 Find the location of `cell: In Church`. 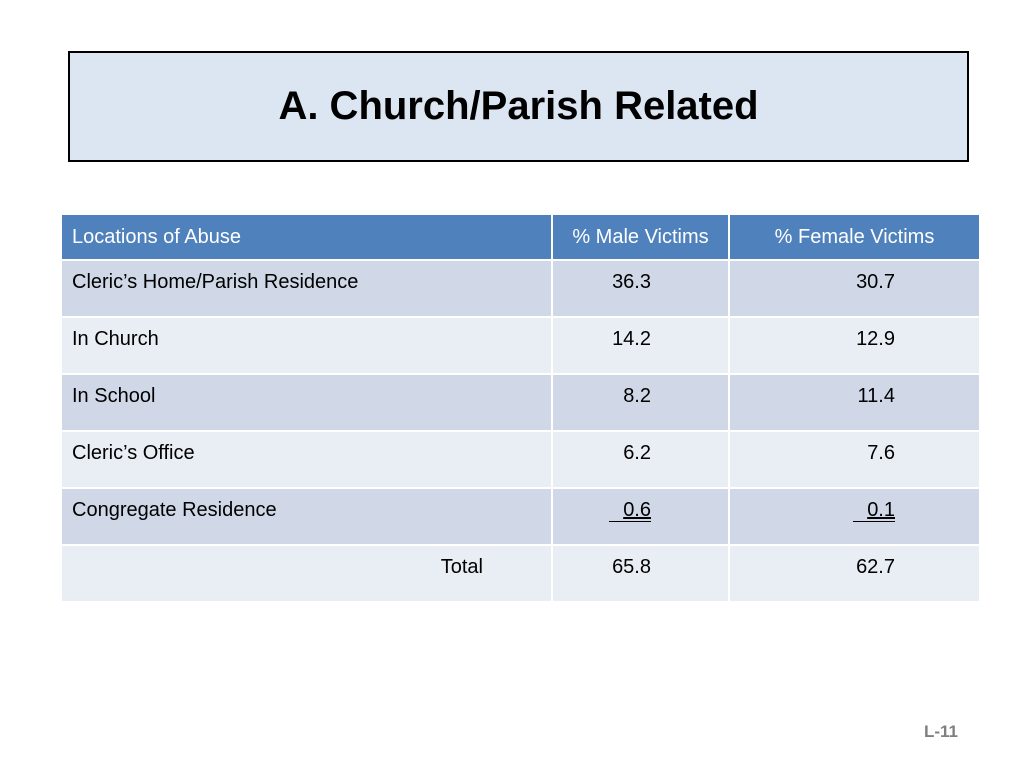

cell: In Church is located at coordinates (306, 345).